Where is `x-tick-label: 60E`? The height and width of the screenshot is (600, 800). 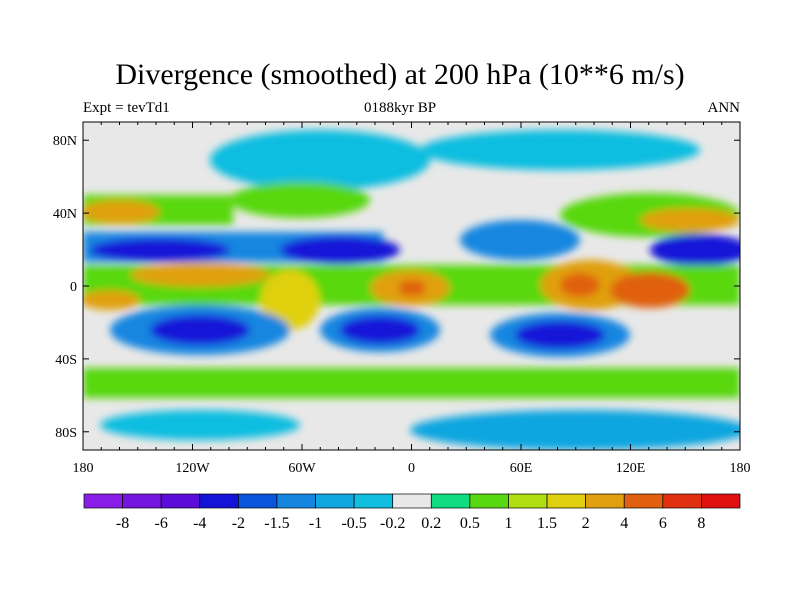 x-tick-label: 60E is located at coordinates (521, 468).